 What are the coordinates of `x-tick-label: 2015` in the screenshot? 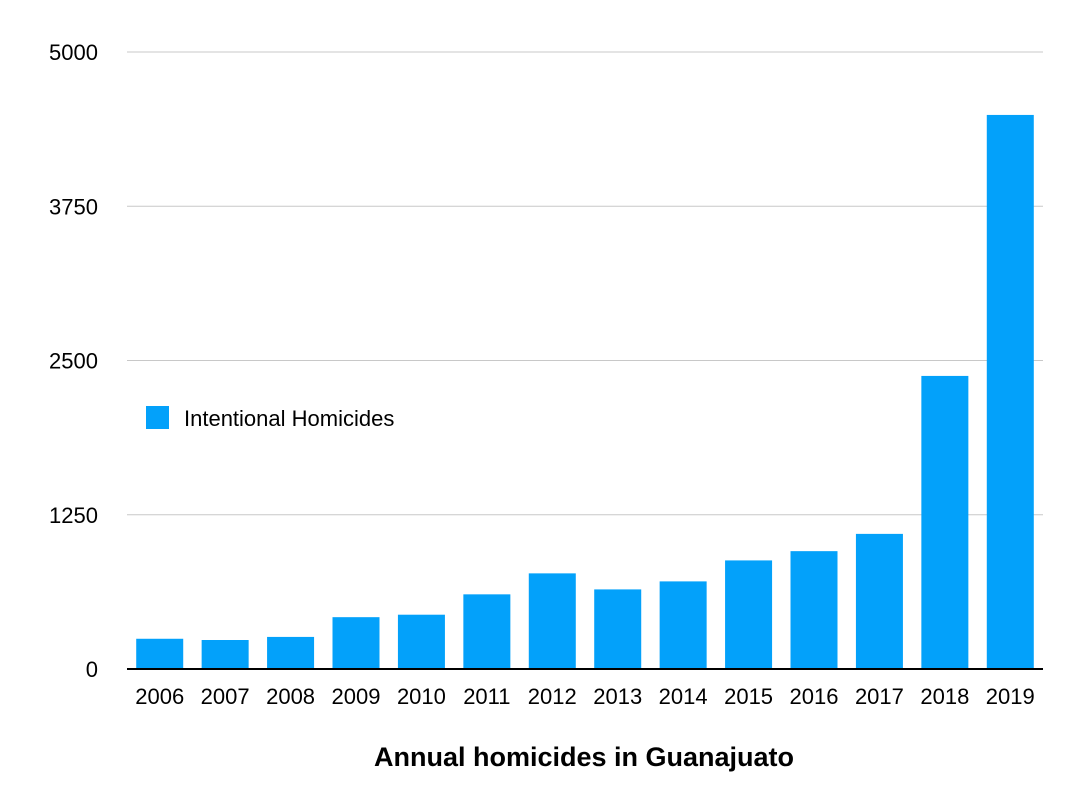 It's located at (748, 696).